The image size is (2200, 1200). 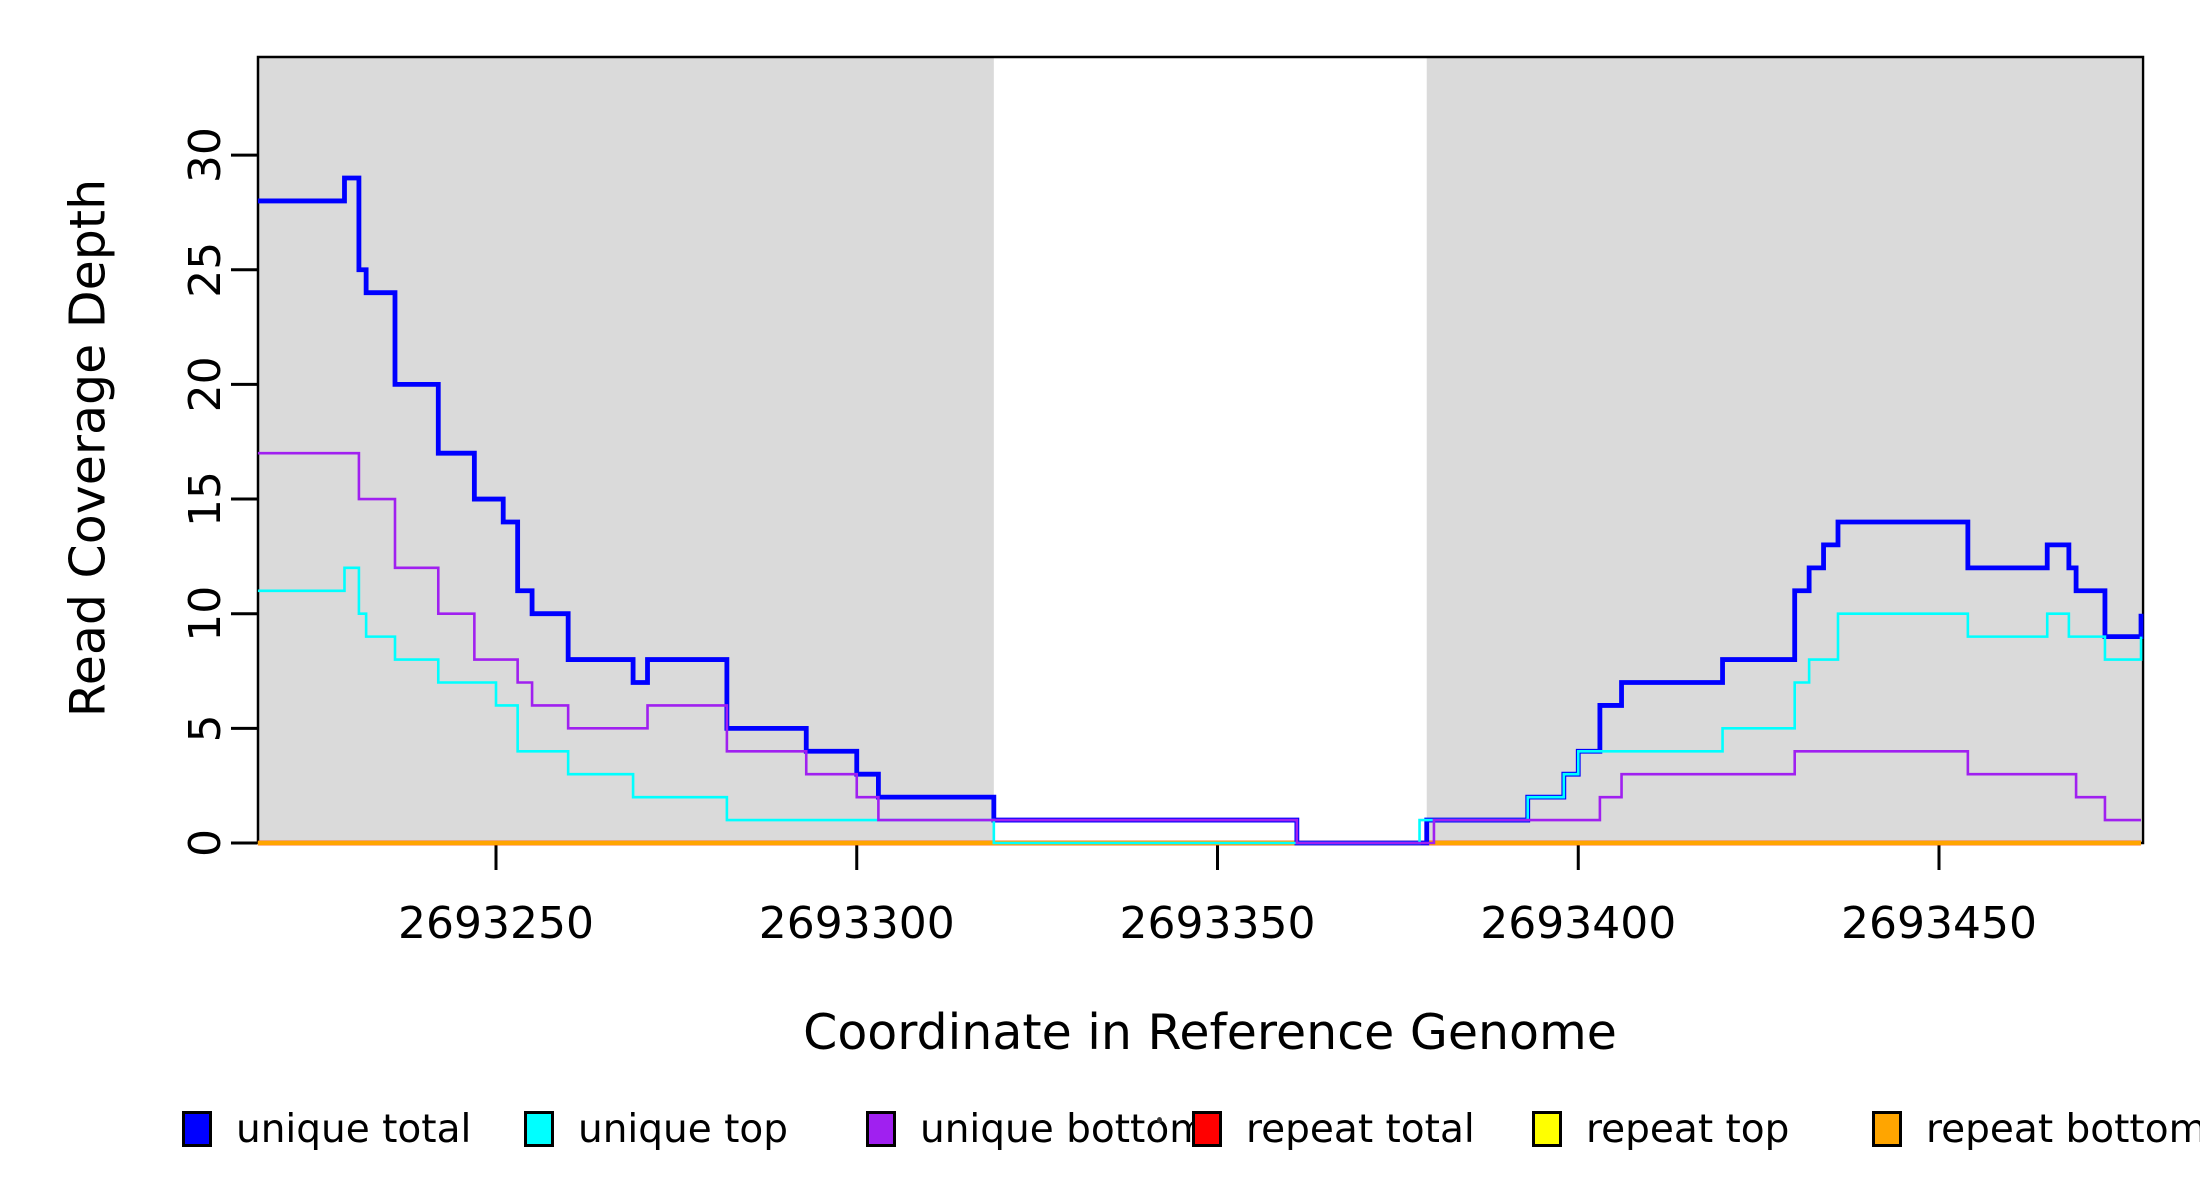 What do you see at coordinates (197, 1129) in the screenshot?
I see `legend-swatch-unique-total` at bounding box center [197, 1129].